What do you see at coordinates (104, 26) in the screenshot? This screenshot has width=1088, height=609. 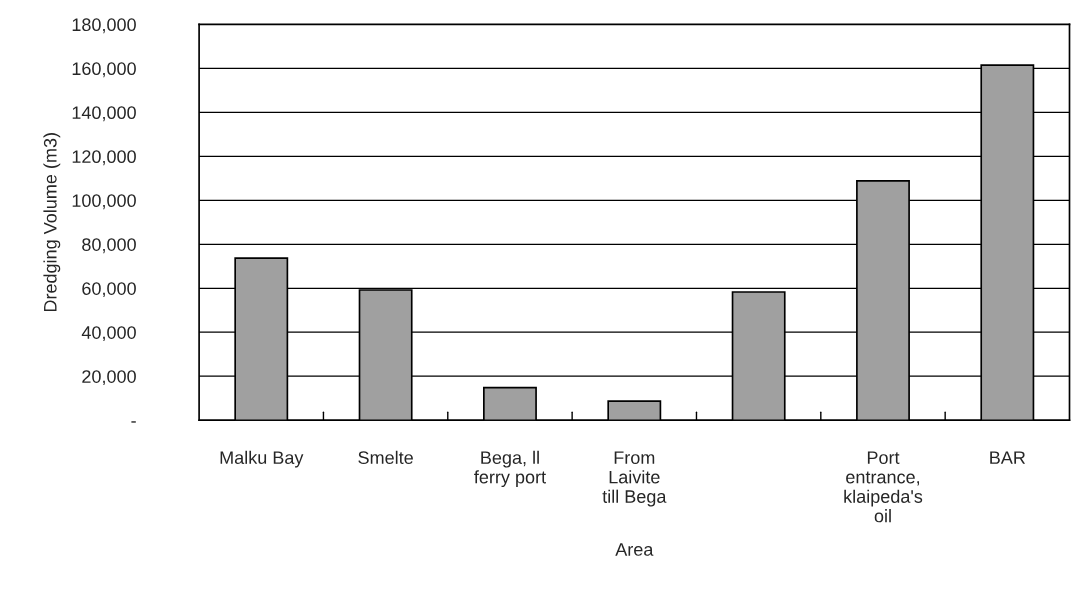 I see `y-tick-label: 180,000` at bounding box center [104, 26].